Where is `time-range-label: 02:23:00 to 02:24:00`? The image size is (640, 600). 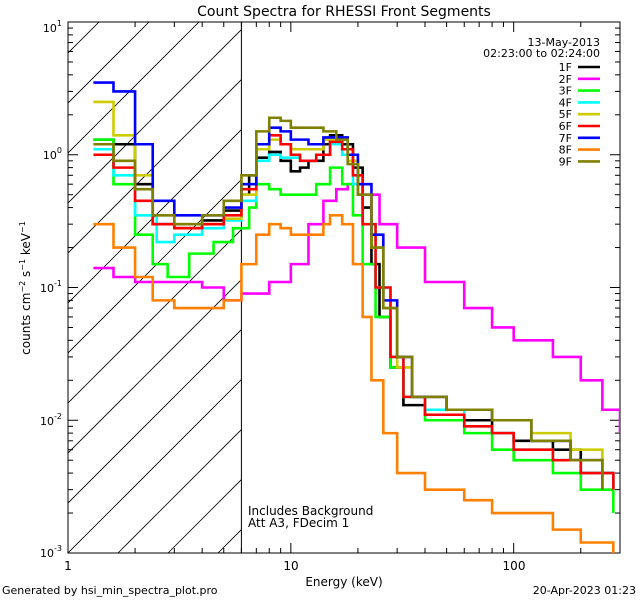 time-range-label: 02:23:00 to 02:24:00 is located at coordinates (541, 53).